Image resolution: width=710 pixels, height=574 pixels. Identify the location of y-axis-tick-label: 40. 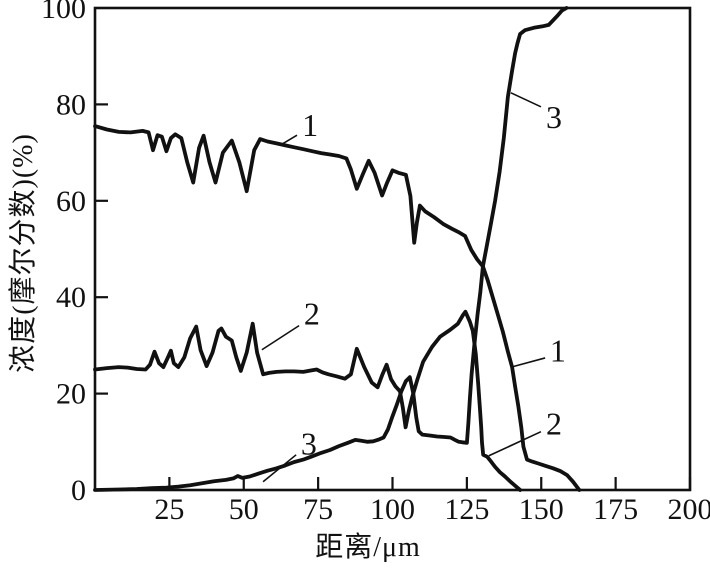
(71, 297).